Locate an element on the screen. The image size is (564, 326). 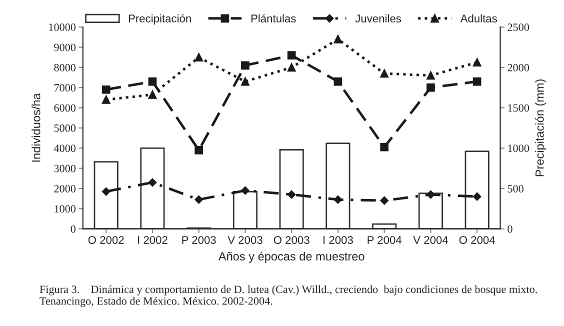
y-tick-label: 0 is located at coordinates (73, 229).